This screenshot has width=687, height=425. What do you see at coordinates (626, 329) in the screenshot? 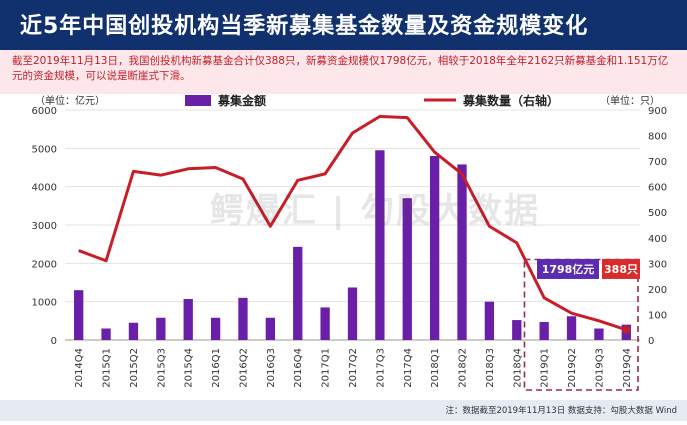
I see `line-endpoint` at bounding box center [626, 329].